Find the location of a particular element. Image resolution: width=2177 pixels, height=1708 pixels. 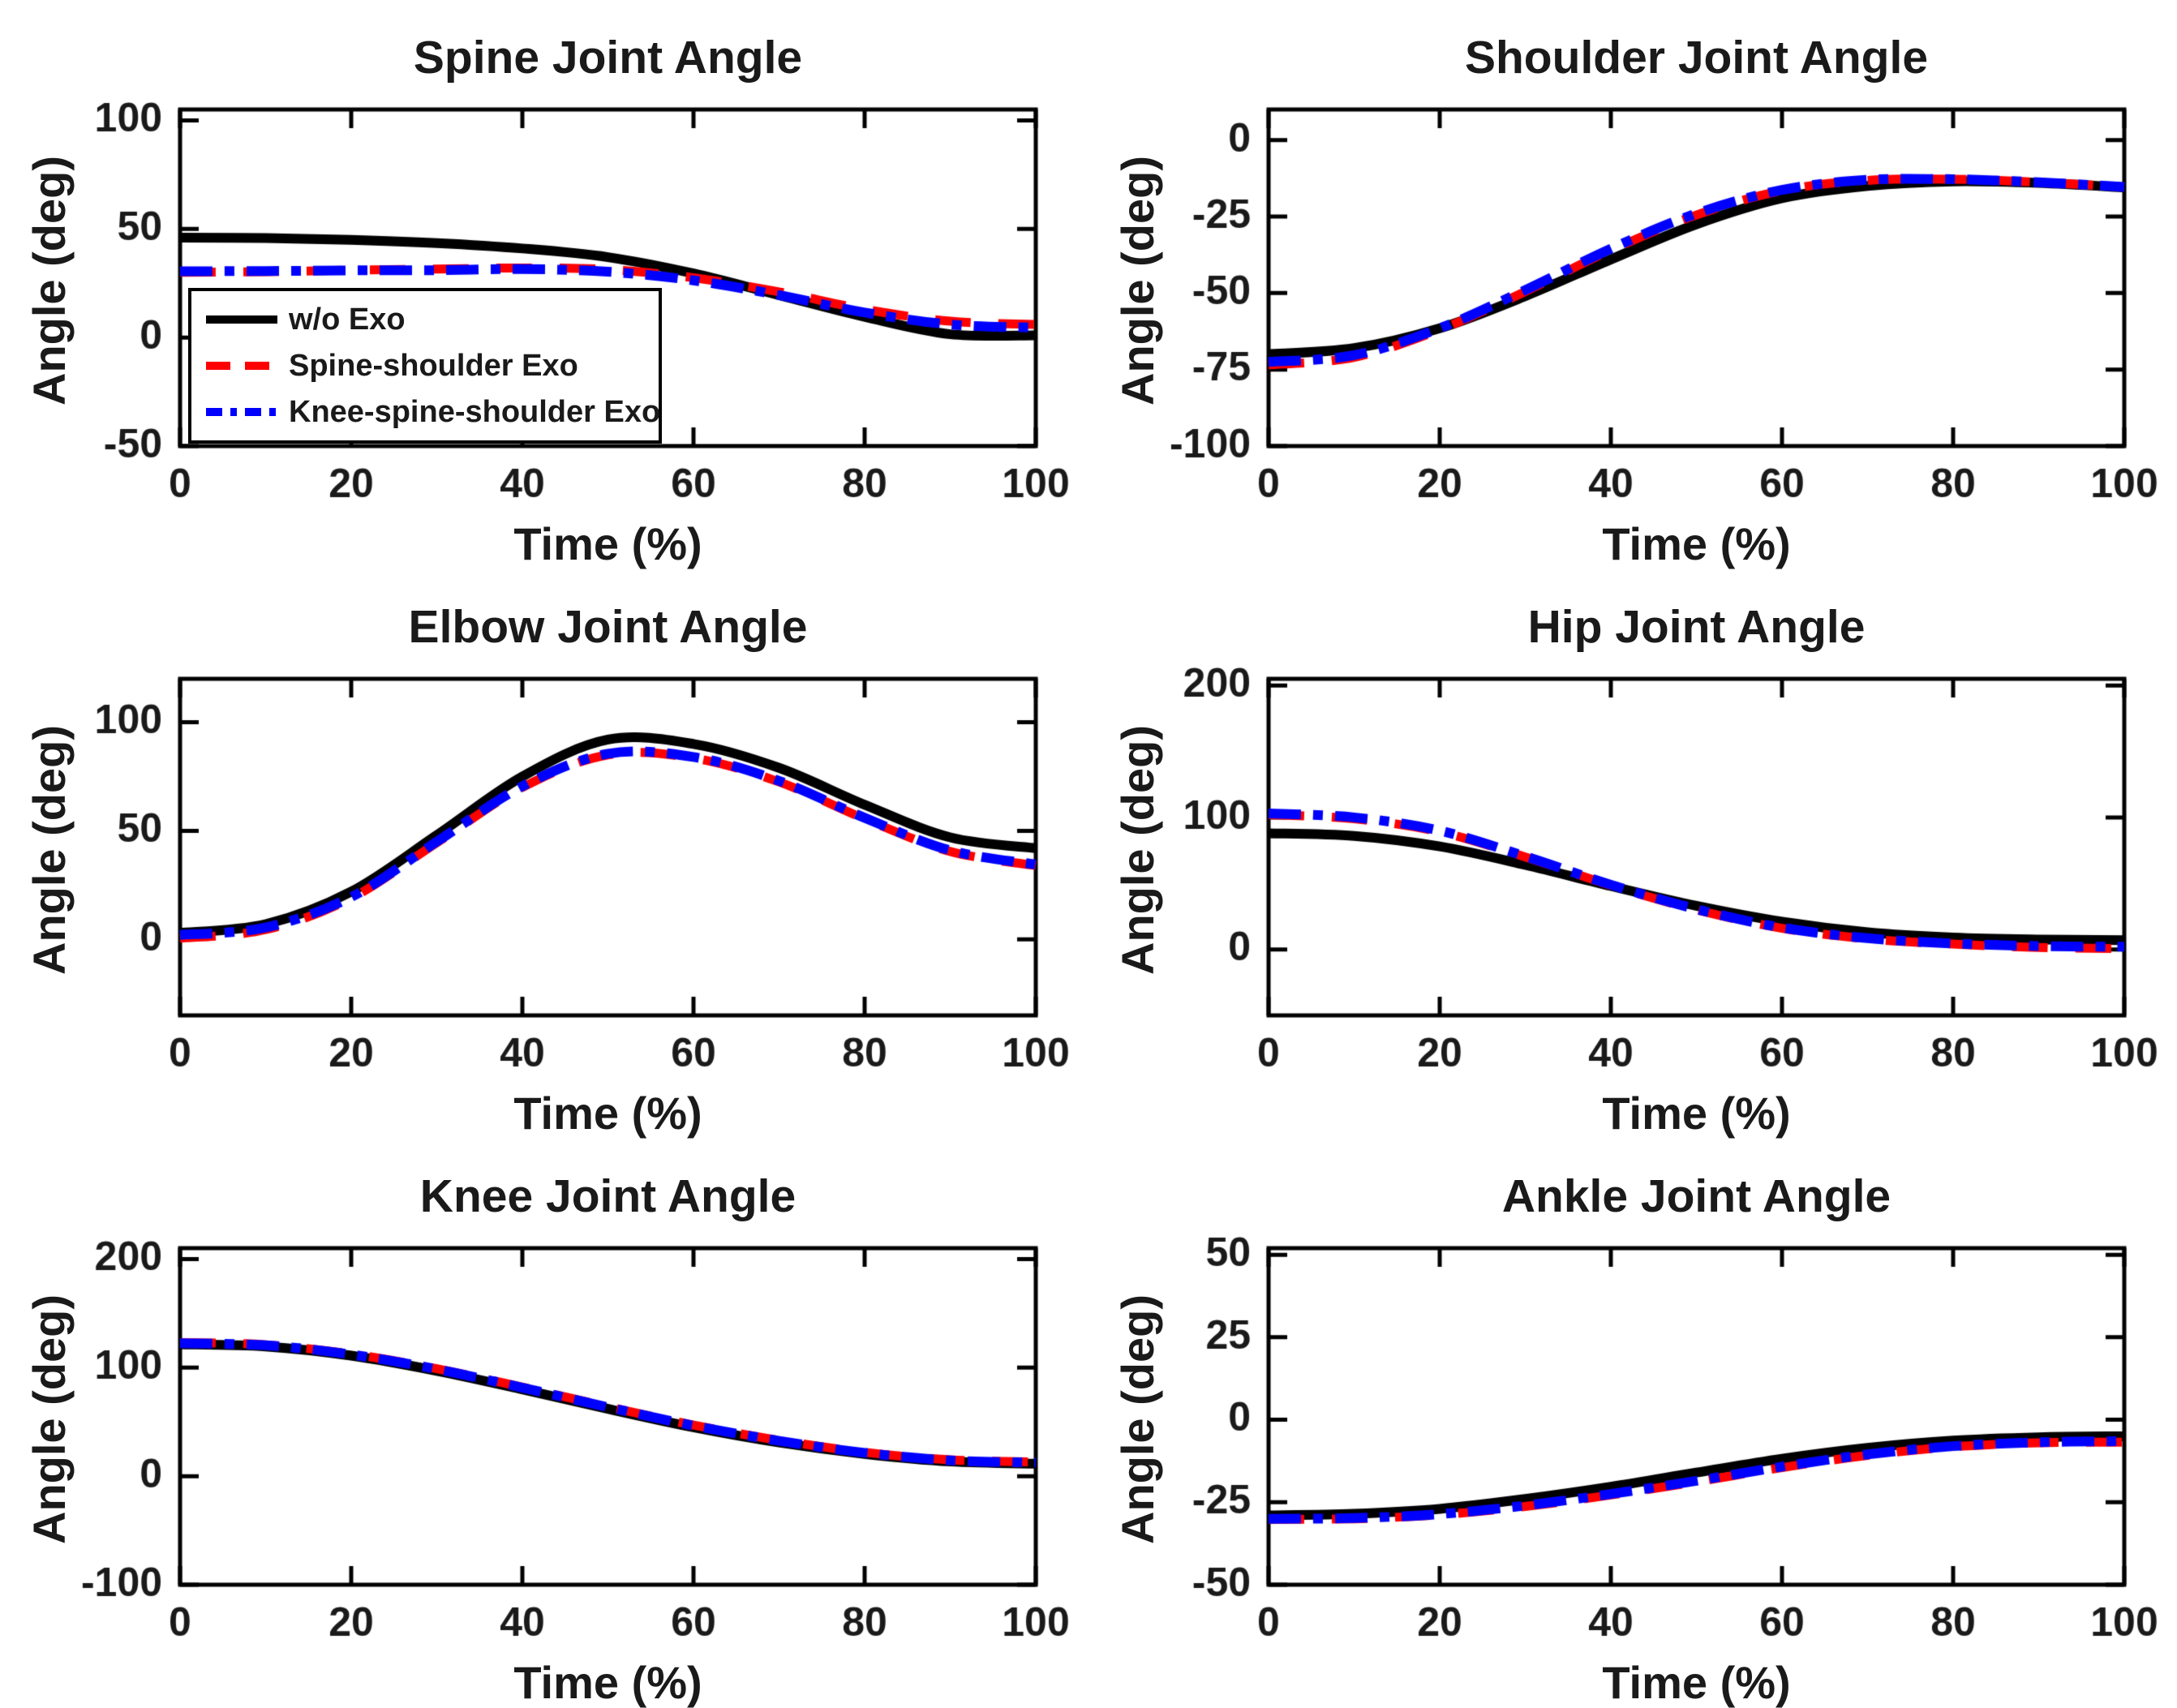

spine-title: Spine Joint Angle is located at coordinates (608, 58).